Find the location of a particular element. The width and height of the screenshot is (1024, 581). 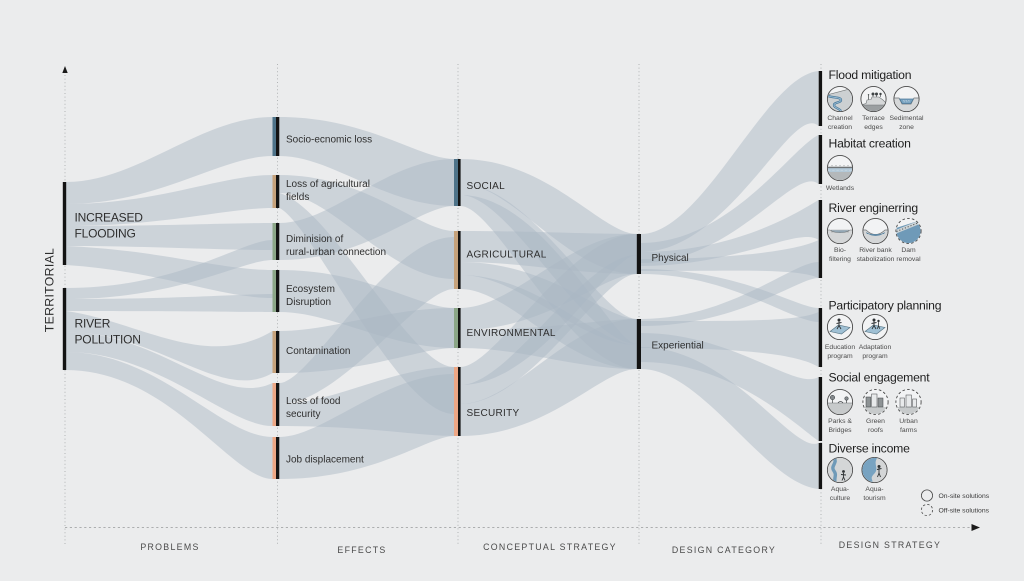

svg-text: RIVER is located at coordinates (93, 324).